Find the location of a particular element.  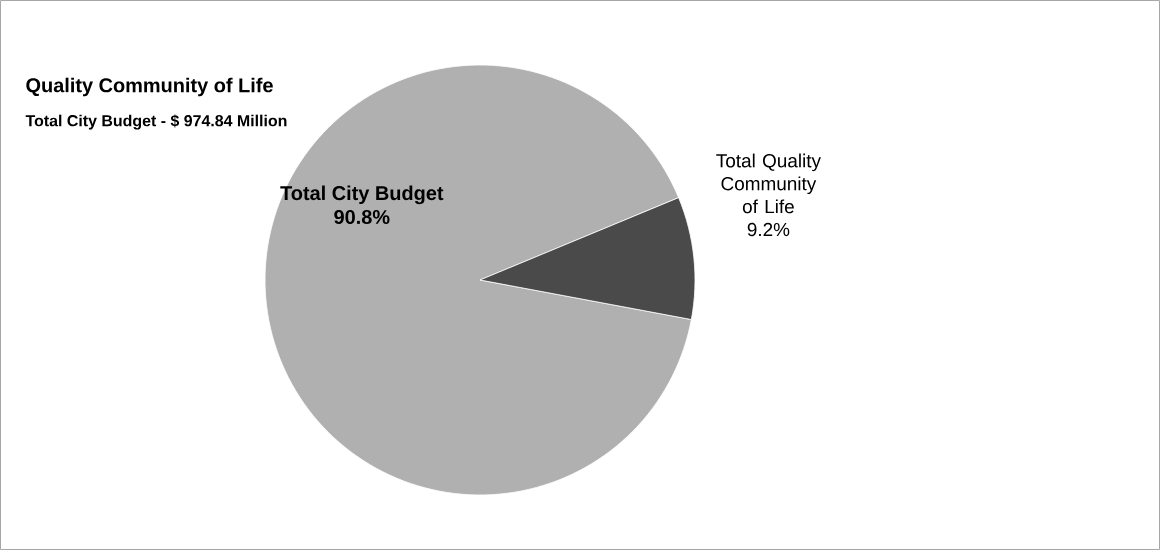

slice-label: Total Quality Community of Life is located at coordinates (768, 183).